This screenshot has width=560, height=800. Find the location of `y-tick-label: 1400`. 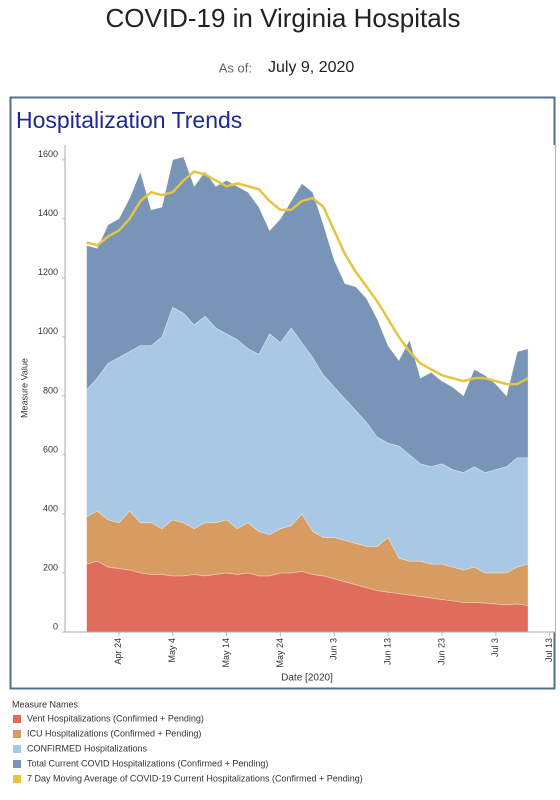

y-tick-label: 1400 is located at coordinates (48, 213).